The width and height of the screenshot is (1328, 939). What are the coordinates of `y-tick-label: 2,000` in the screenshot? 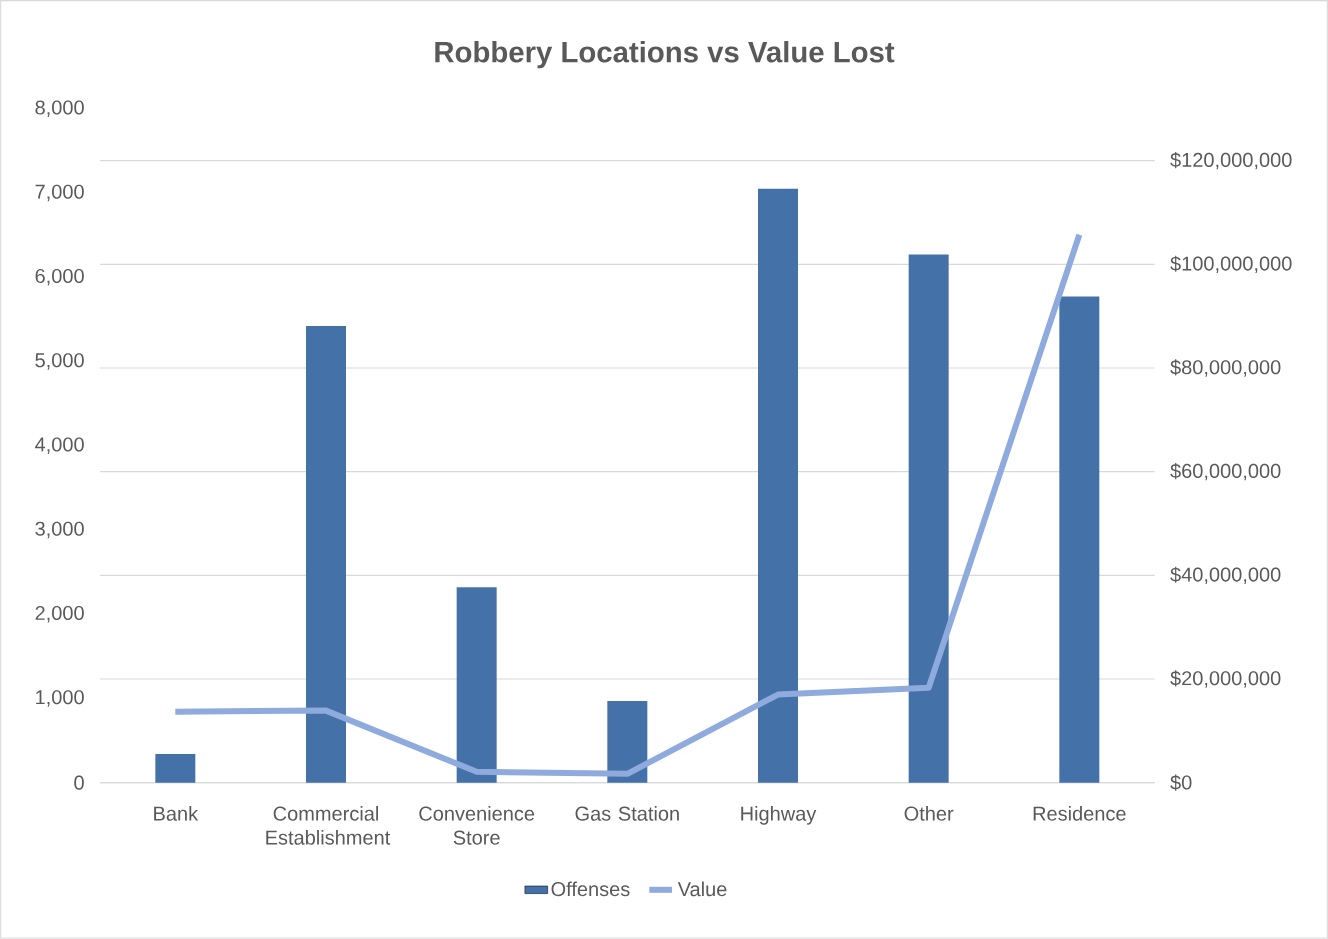 It's located at (59, 614).